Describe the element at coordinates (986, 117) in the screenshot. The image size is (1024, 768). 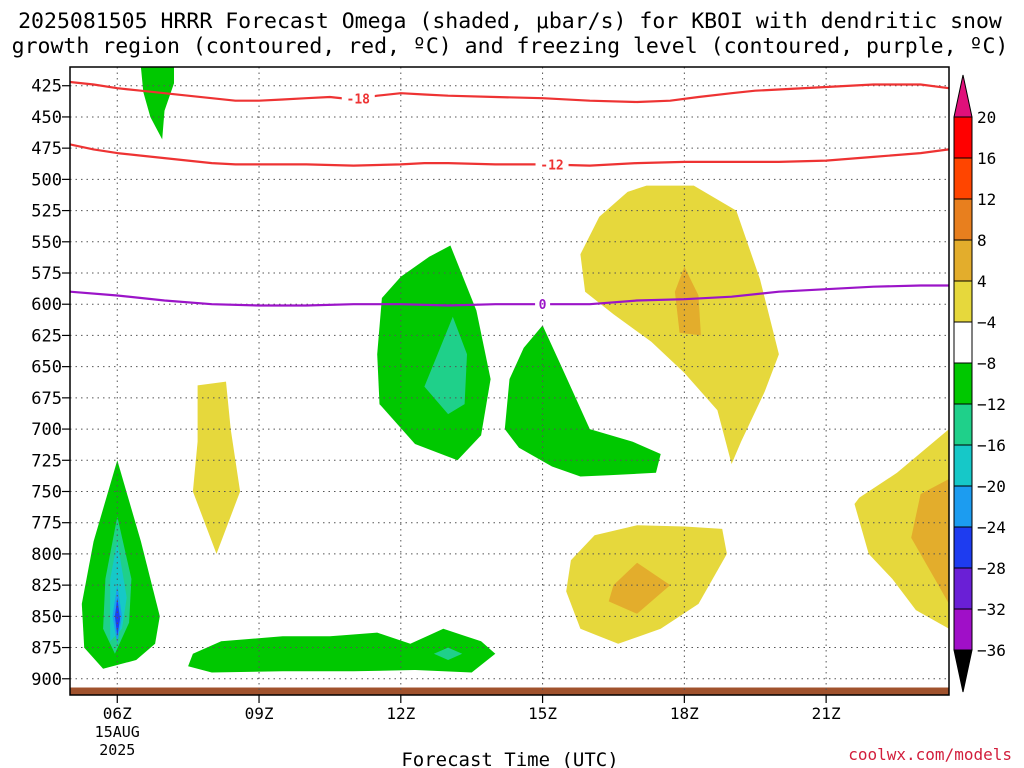
I see `colorbar-label: 20` at that location.